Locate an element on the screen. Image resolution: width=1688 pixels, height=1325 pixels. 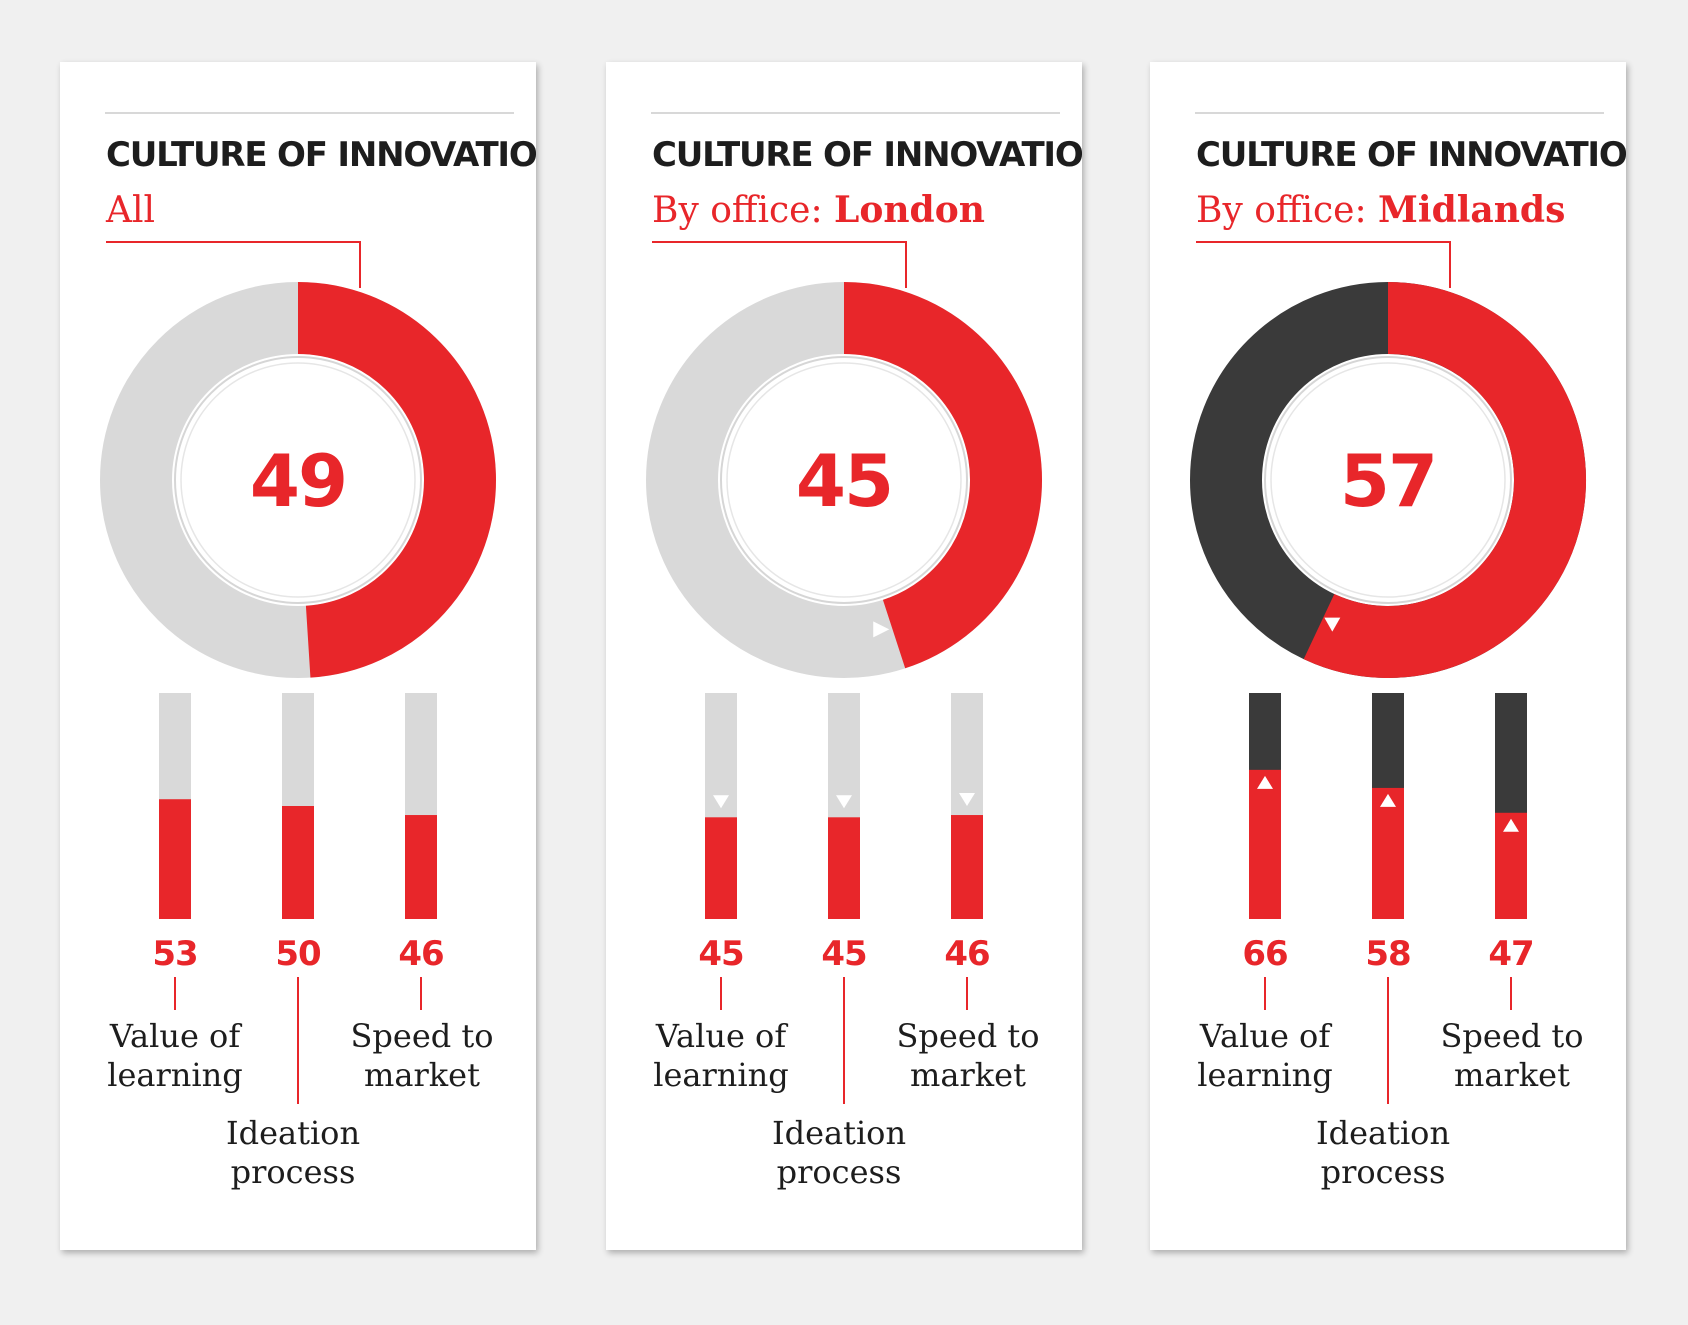
bar-value-ideation-process: 58 is located at coordinates (1387, 954).